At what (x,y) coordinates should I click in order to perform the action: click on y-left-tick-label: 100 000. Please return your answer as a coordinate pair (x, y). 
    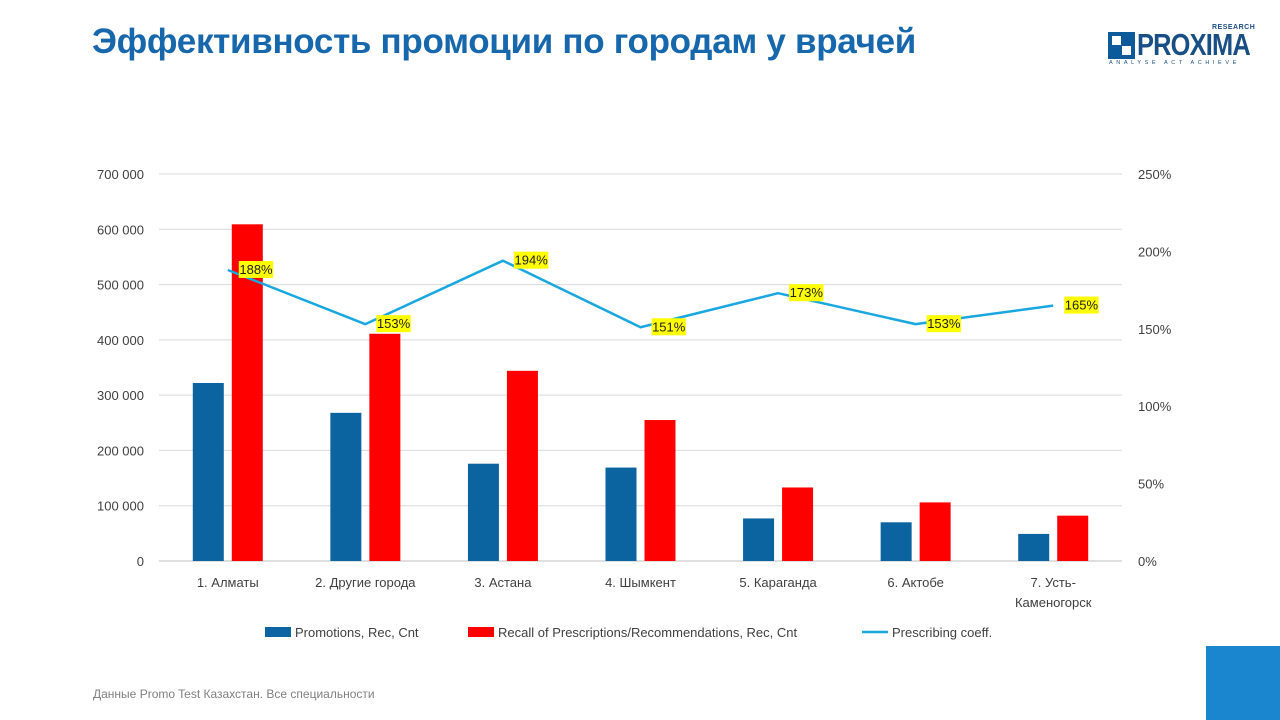
    Looking at the image, I should click on (120, 506).